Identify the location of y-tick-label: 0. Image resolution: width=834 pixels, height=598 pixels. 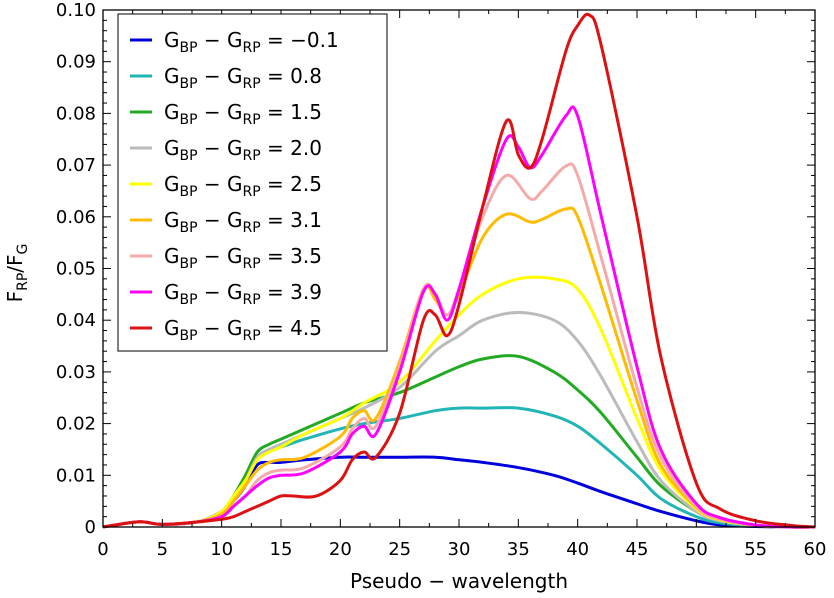
(90, 527).